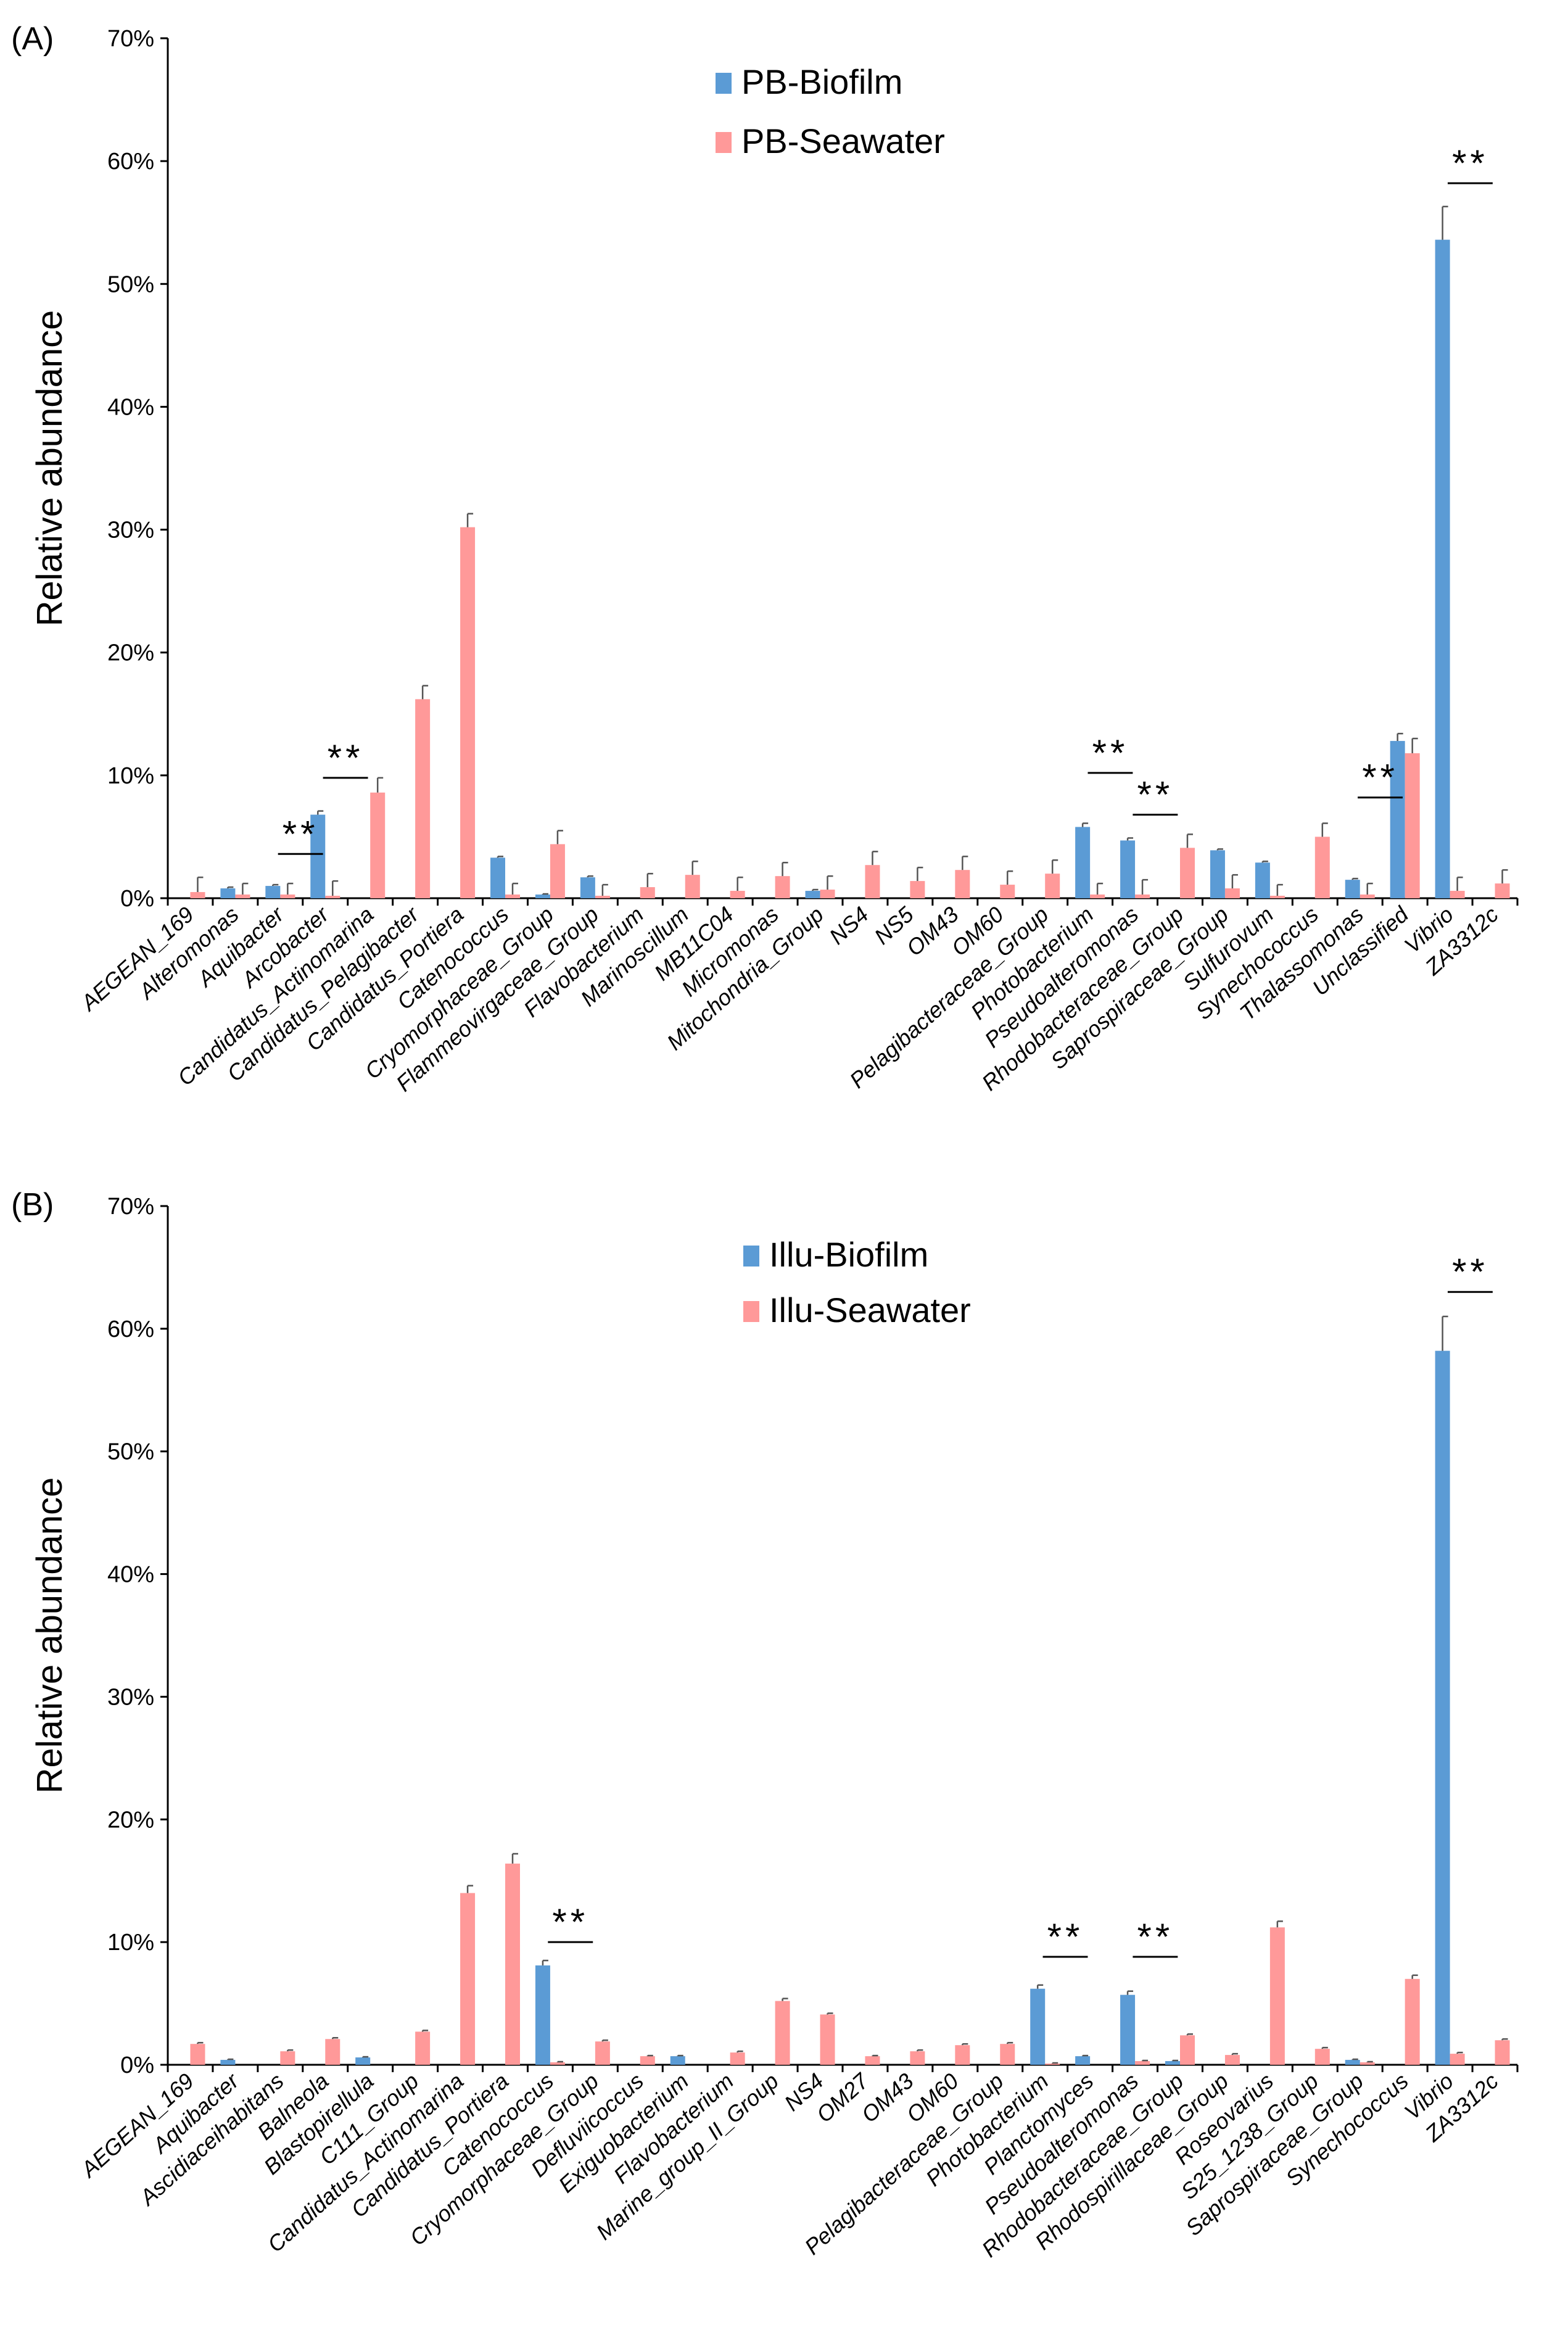 Image resolution: width=1568 pixels, height=2343 pixels. Describe the element at coordinates (32, 39) in the screenshot. I see `panel-label: (A)` at that location.